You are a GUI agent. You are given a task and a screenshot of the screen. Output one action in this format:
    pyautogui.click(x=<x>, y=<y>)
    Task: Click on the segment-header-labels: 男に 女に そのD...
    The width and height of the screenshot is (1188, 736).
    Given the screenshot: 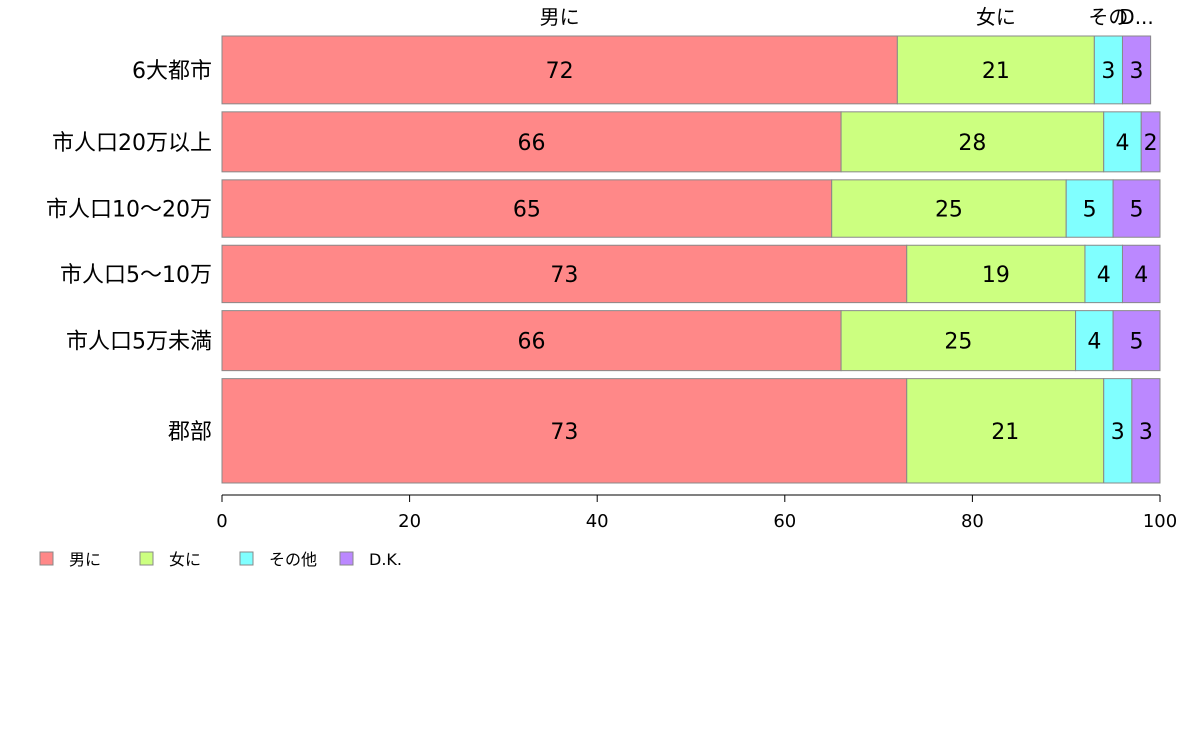 What is the action you would take?
    pyautogui.click(x=847, y=17)
    